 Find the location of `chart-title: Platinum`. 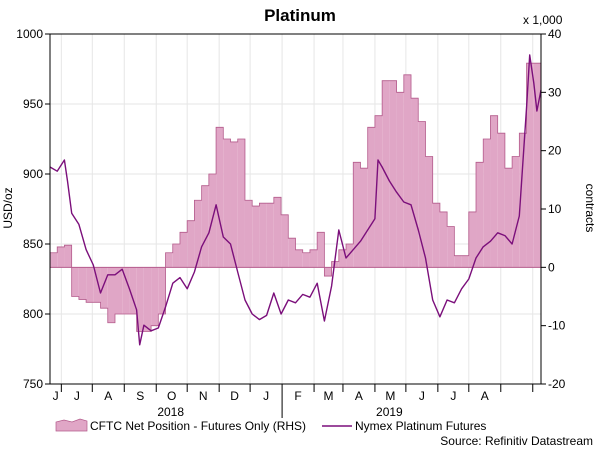

chart-title: Platinum is located at coordinates (300, 15).